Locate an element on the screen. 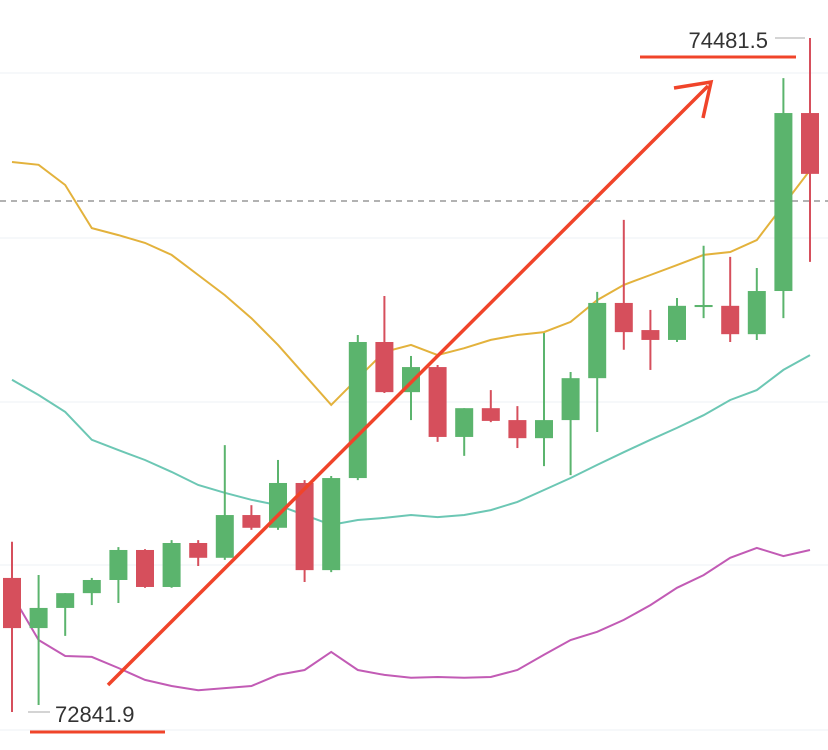 The width and height of the screenshot is (828, 750). low-label: 72841.9 is located at coordinates (95, 714).